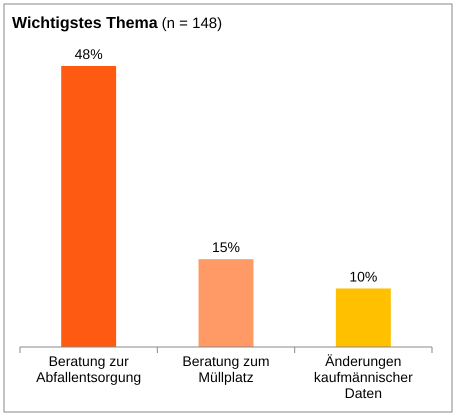 This screenshot has height=418, width=457. I want to click on data-label: 15%, so click(226, 247).